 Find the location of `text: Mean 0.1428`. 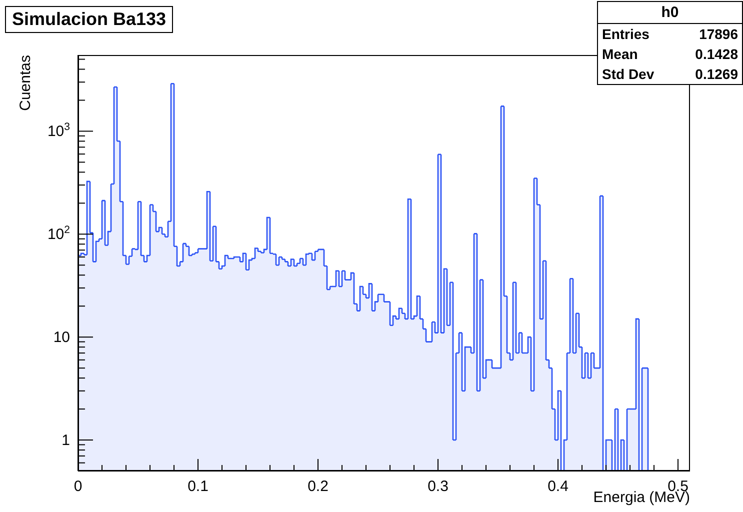

text: Mean 0.1428 is located at coordinates (670, 54).